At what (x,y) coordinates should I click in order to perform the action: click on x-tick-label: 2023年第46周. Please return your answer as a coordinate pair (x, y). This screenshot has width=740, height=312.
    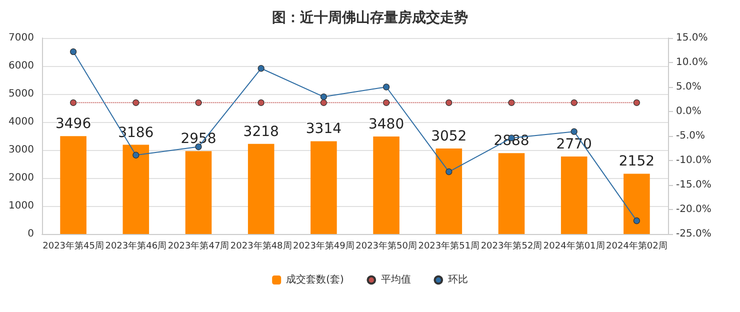
    Looking at the image, I should click on (136, 246).